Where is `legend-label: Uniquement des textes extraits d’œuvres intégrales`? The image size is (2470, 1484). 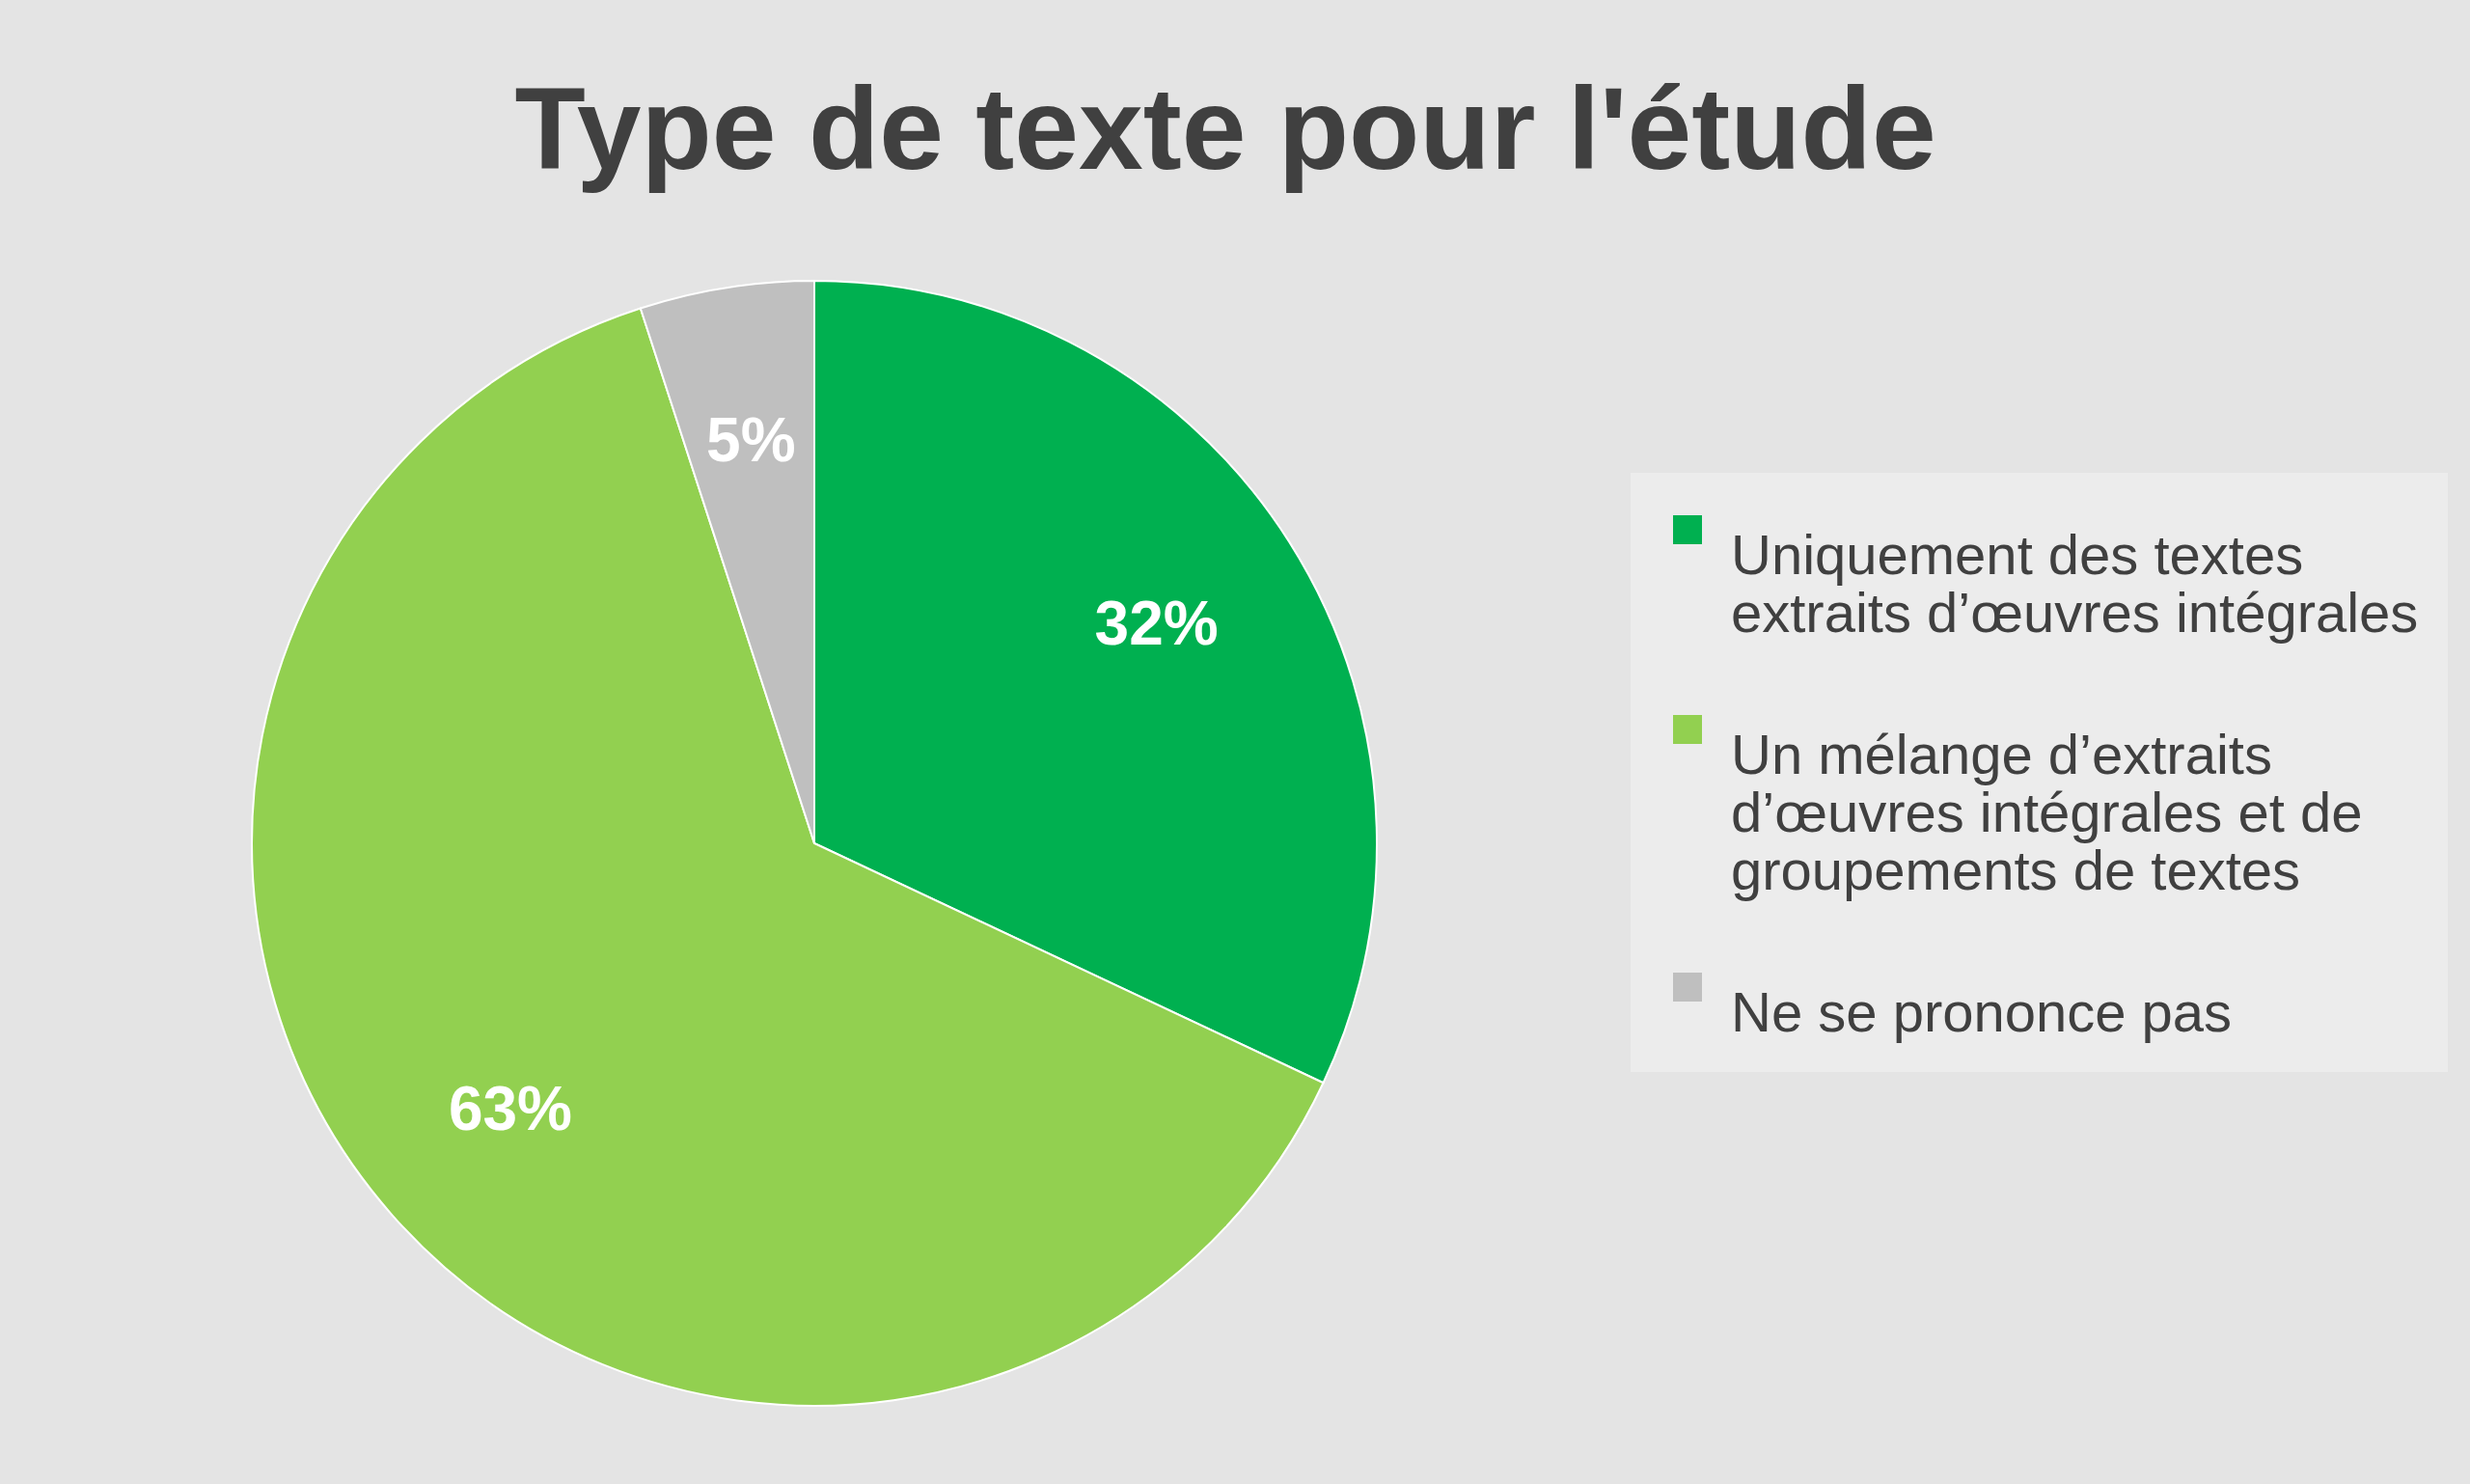 legend-label: Uniquement des textes extraits d’œuvres intégrales is located at coordinates (2075, 583).